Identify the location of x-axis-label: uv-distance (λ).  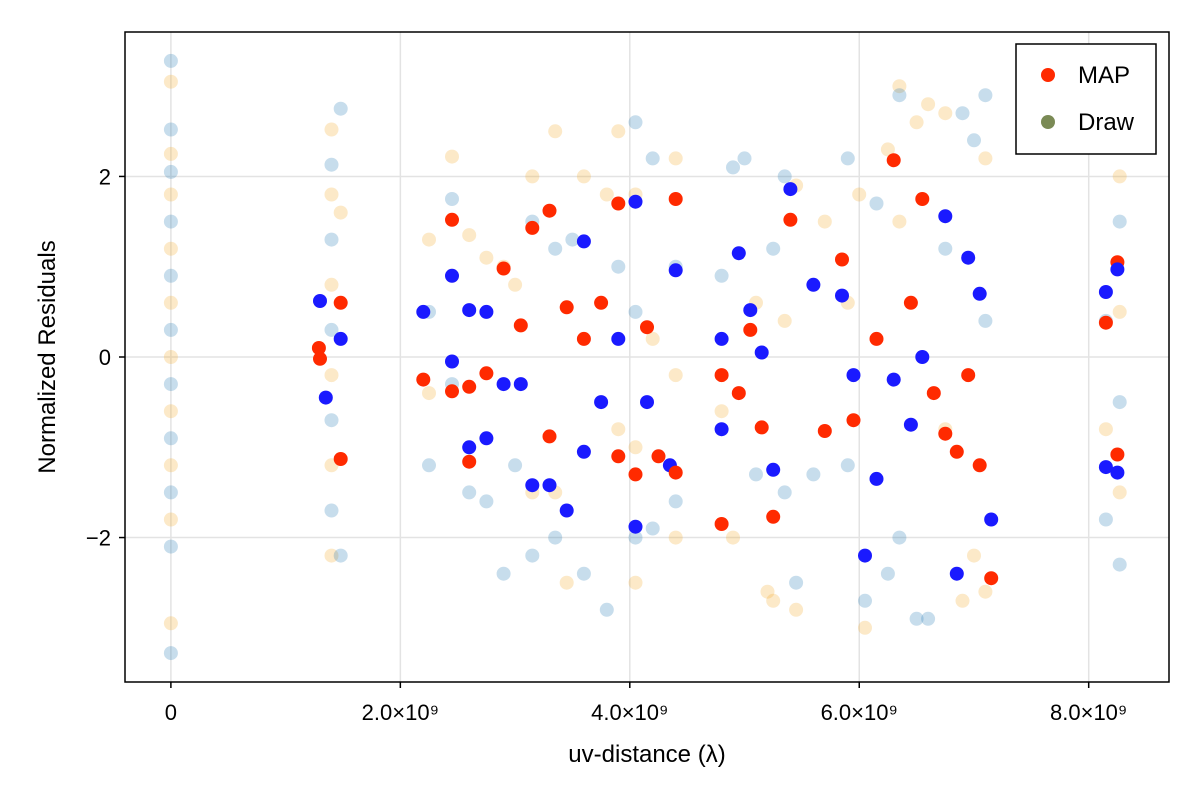
(646, 754).